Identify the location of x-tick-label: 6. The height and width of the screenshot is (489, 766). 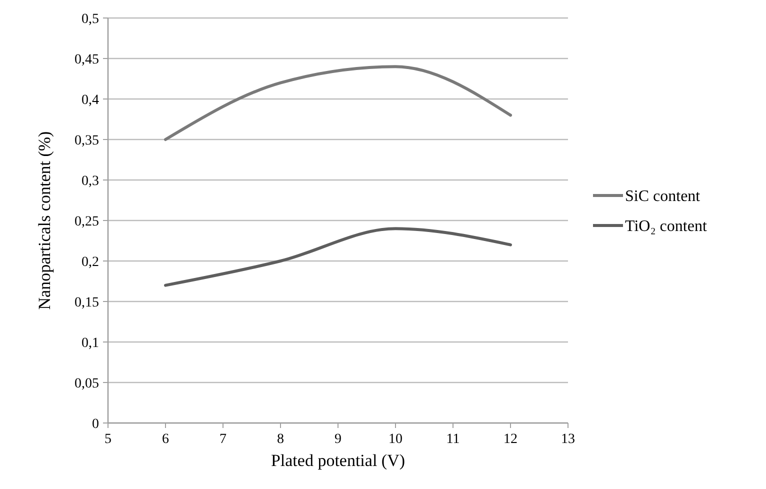
(165, 439).